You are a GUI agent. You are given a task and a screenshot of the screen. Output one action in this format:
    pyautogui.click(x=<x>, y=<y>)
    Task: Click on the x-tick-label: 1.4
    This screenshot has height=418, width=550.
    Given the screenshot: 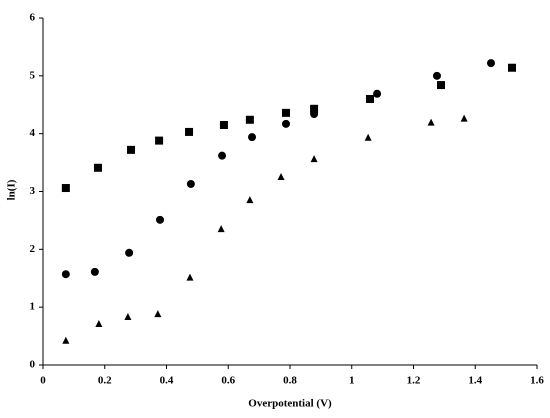 What is the action you would take?
    pyautogui.click(x=475, y=381)
    